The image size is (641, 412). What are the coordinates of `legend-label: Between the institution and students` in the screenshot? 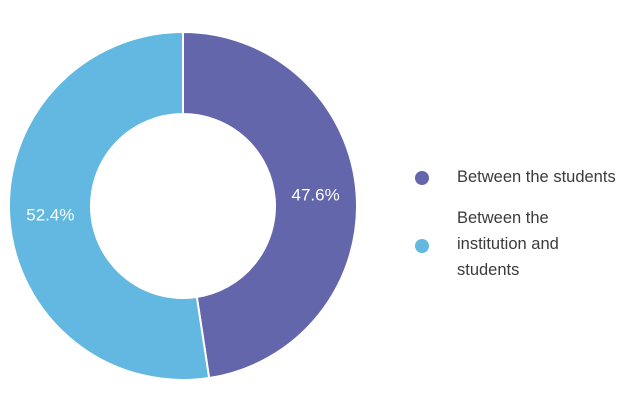 It's located at (508, 244).